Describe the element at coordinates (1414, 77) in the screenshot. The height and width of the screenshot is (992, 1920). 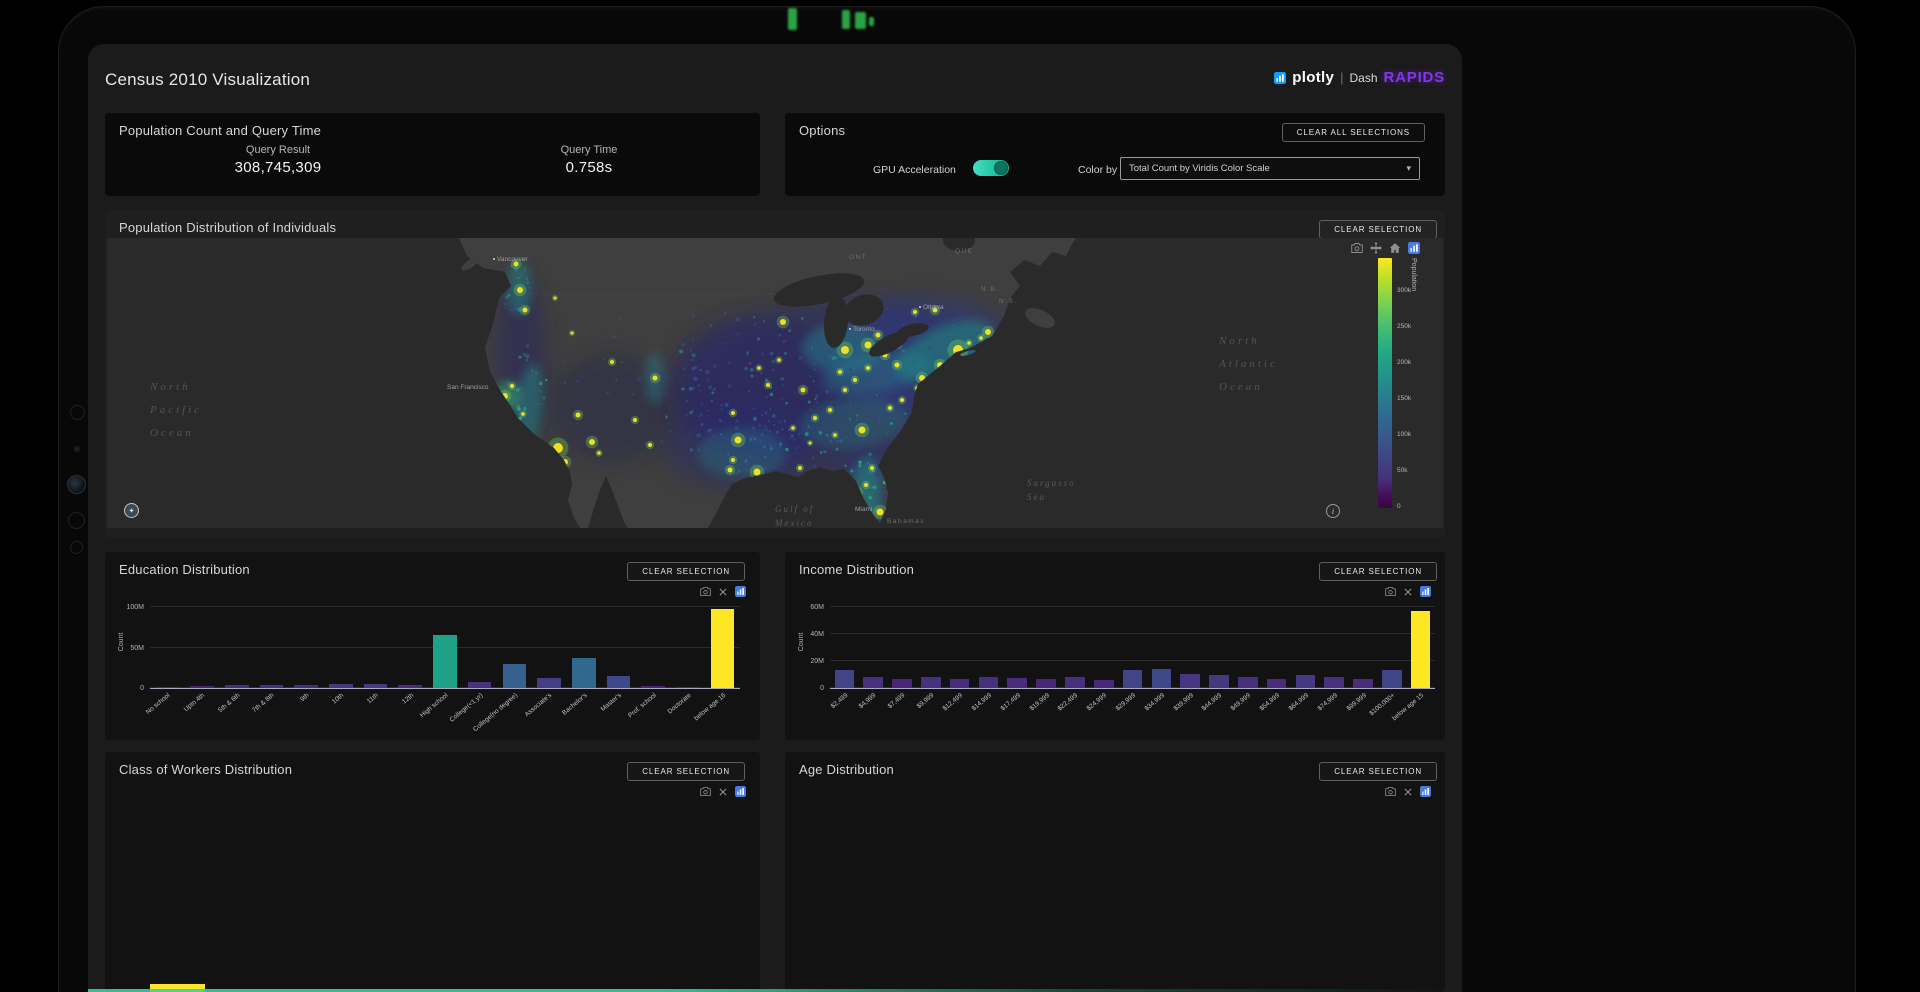
I see `rapids-wordmark: RAPIDS` at that location.